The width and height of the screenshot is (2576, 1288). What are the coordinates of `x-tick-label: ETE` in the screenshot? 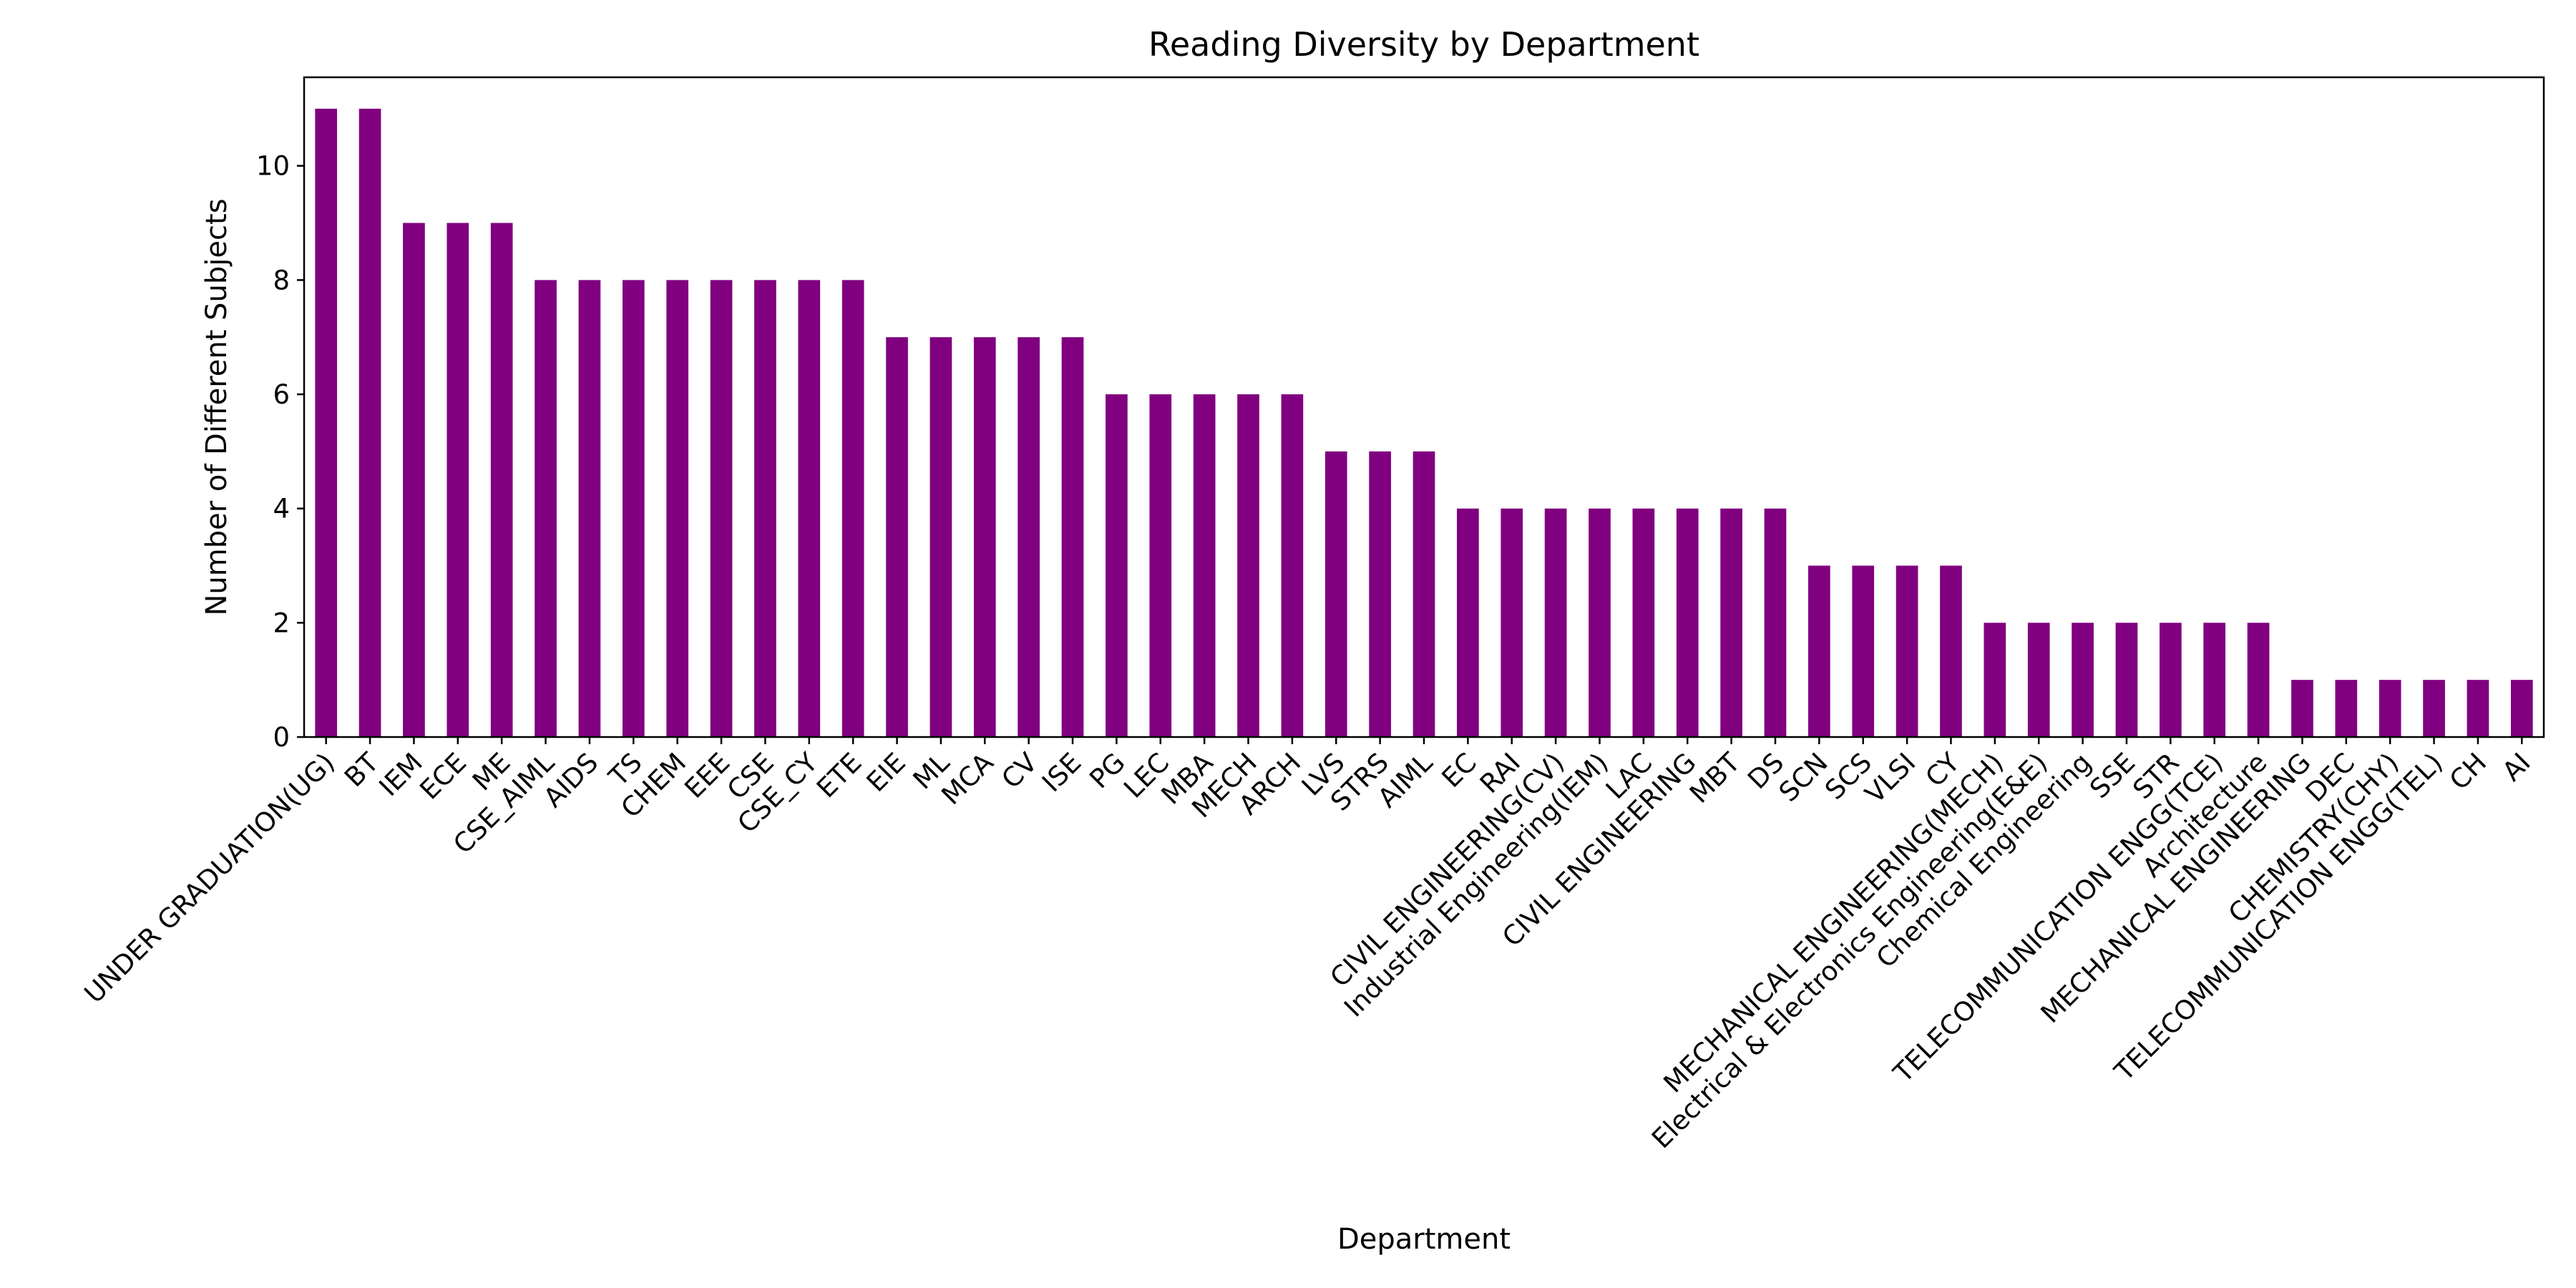 It's located at (839, 775).